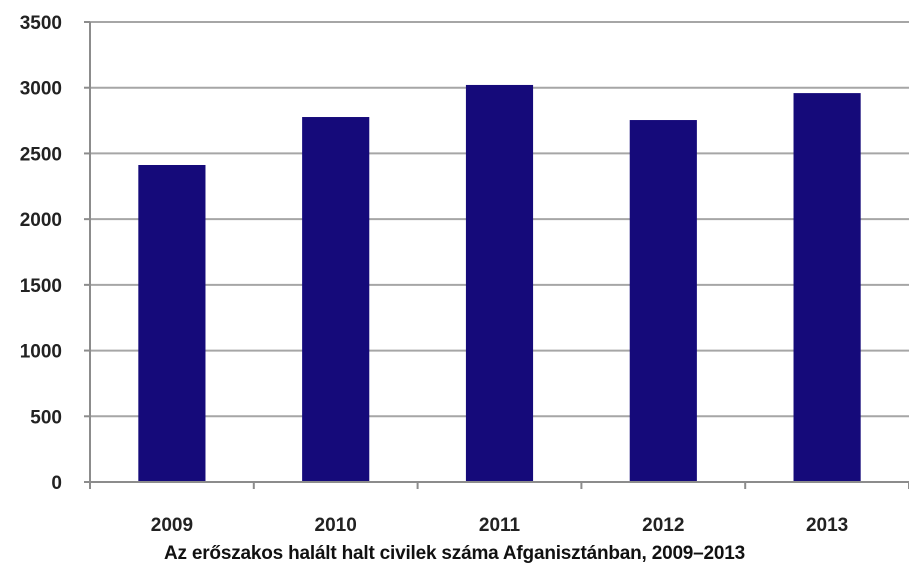 This screenshot has width=909, height=571. Describe the element at coordinates (663, 525) in the screenshot. I see `x-tick-label: 2012` at that location.